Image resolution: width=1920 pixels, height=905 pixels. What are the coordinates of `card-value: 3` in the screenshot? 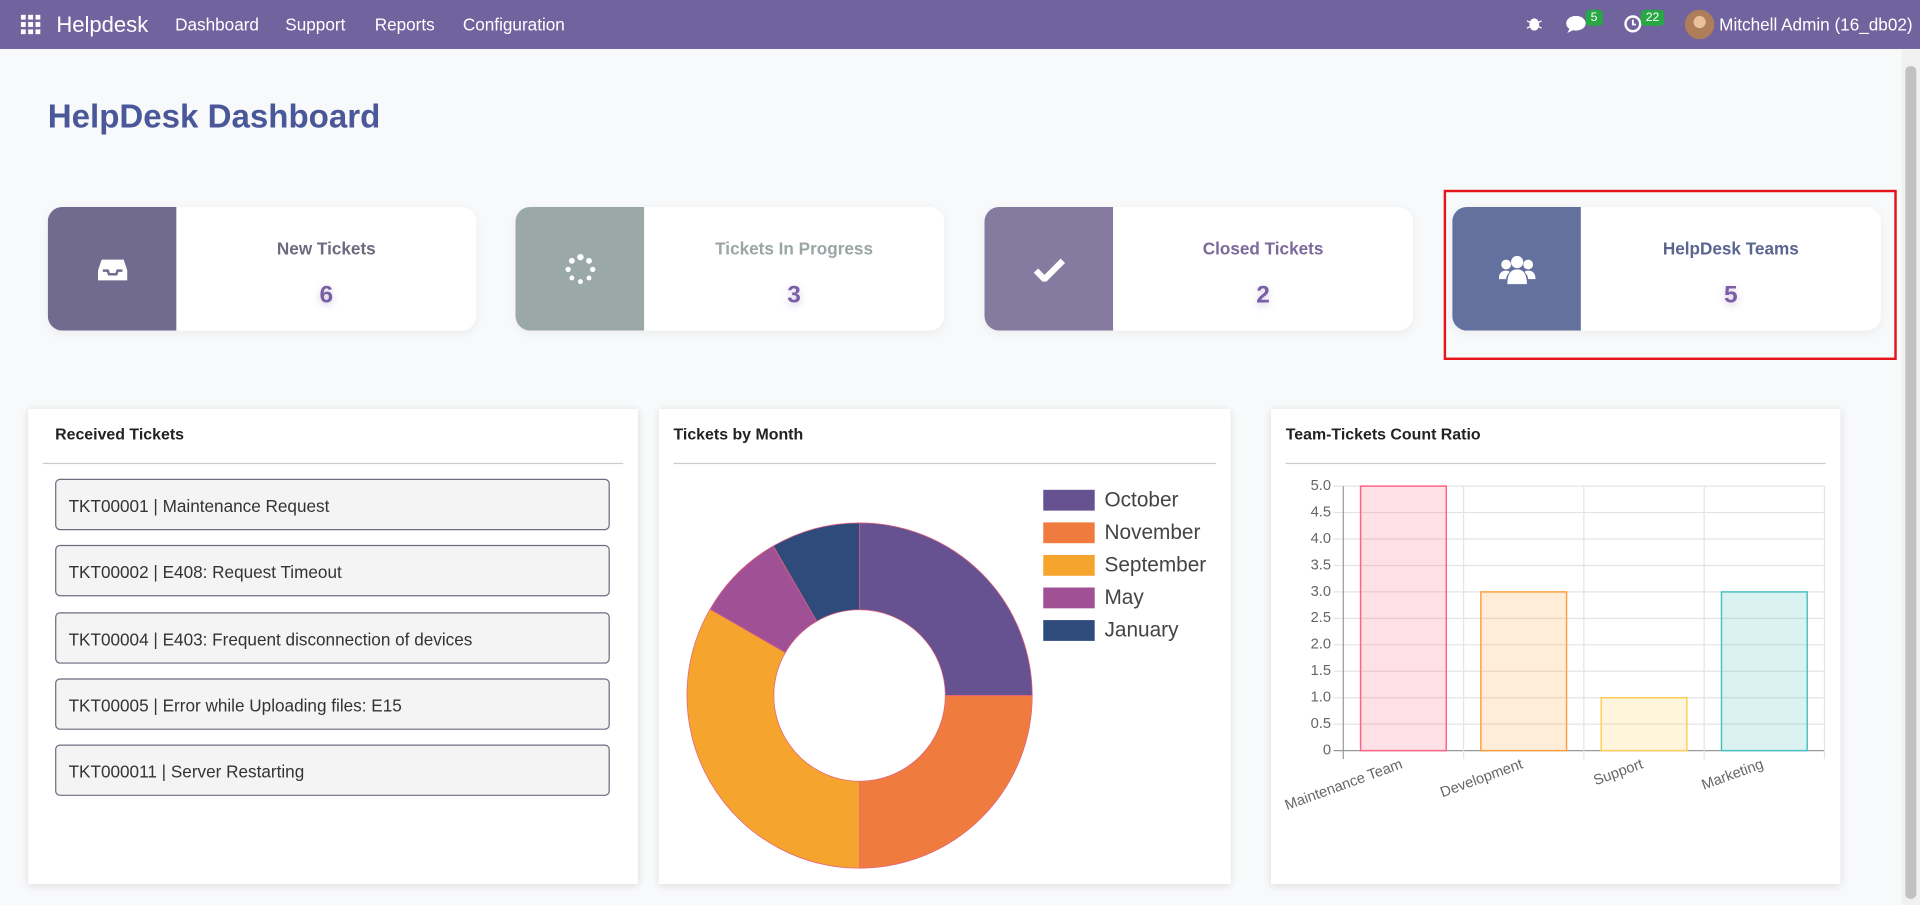 It's located at (794, 295).